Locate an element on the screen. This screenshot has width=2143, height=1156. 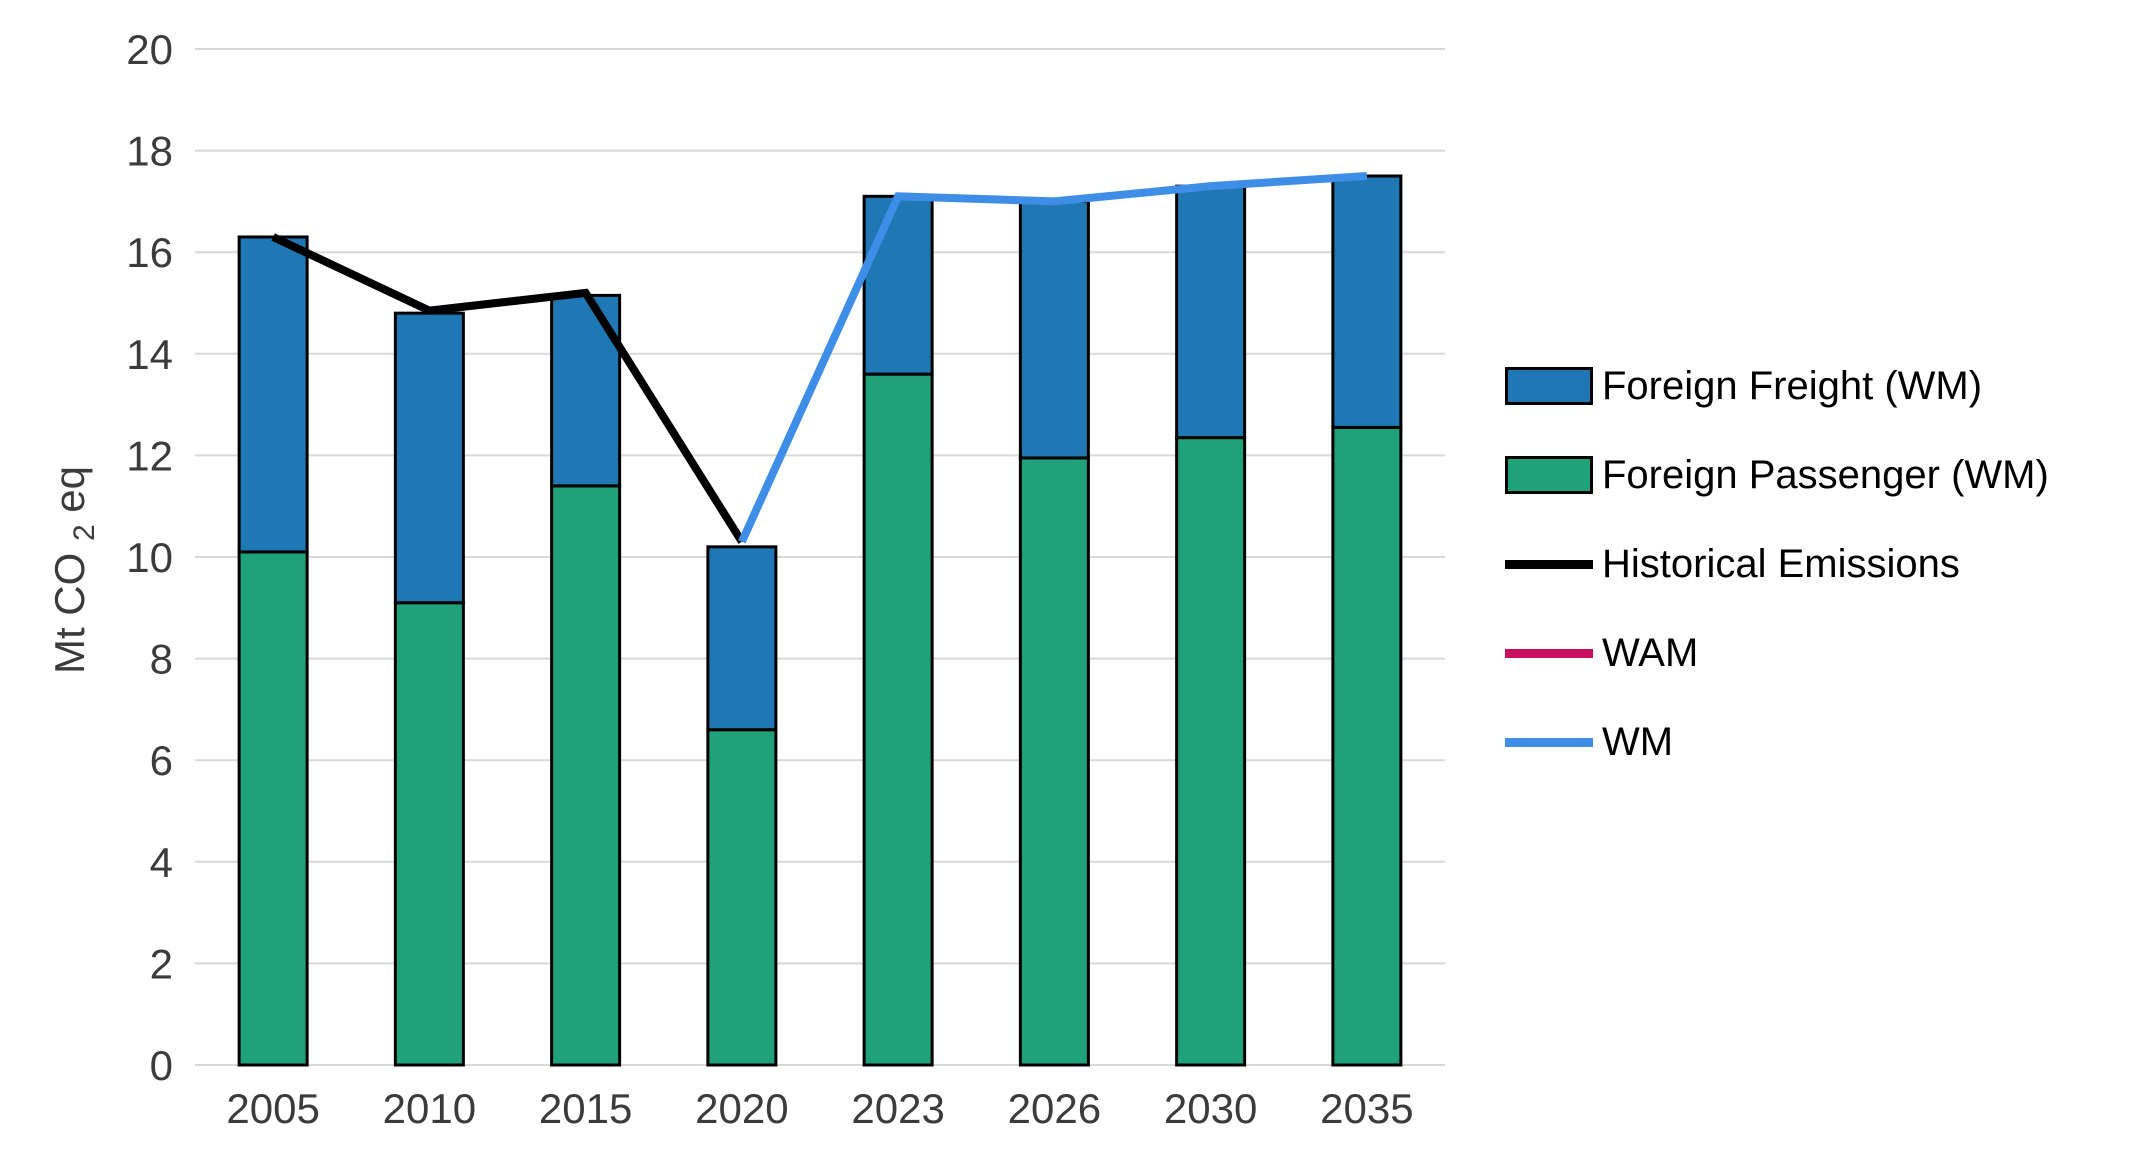
bar-foreign-freight-2030 is located at coordinates (1211, 312).